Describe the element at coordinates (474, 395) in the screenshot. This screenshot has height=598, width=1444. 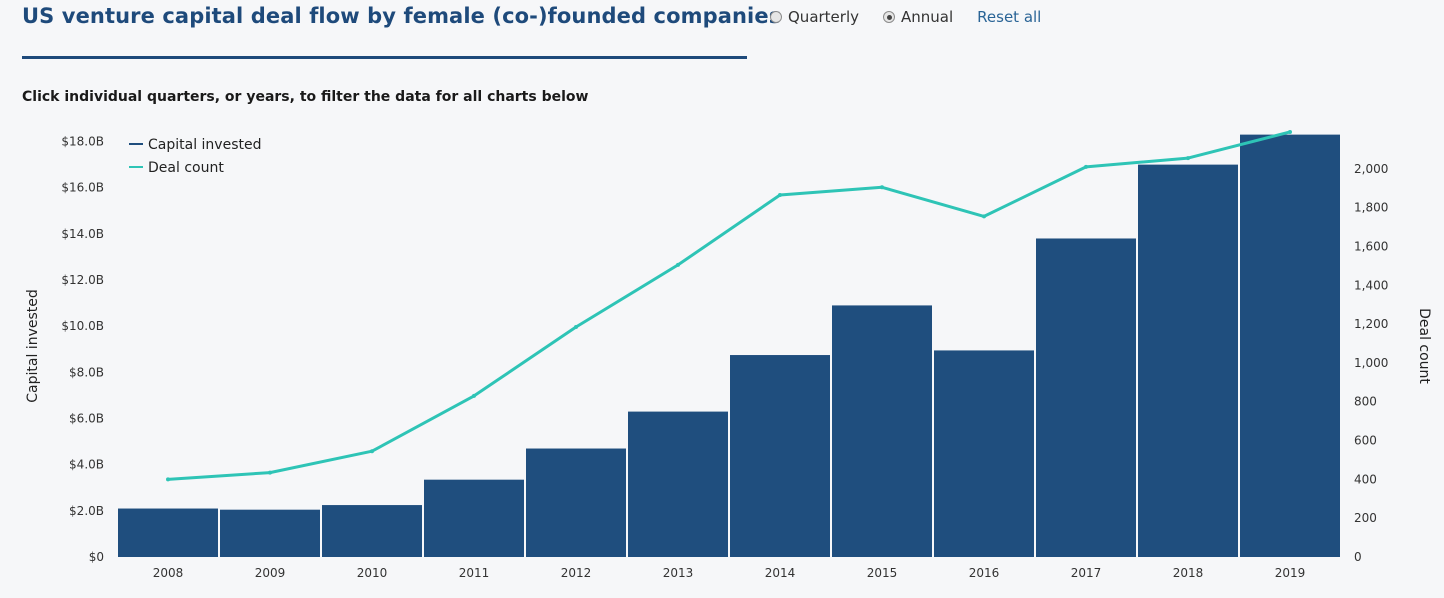
I see `deal-count-point-2011` at that location.